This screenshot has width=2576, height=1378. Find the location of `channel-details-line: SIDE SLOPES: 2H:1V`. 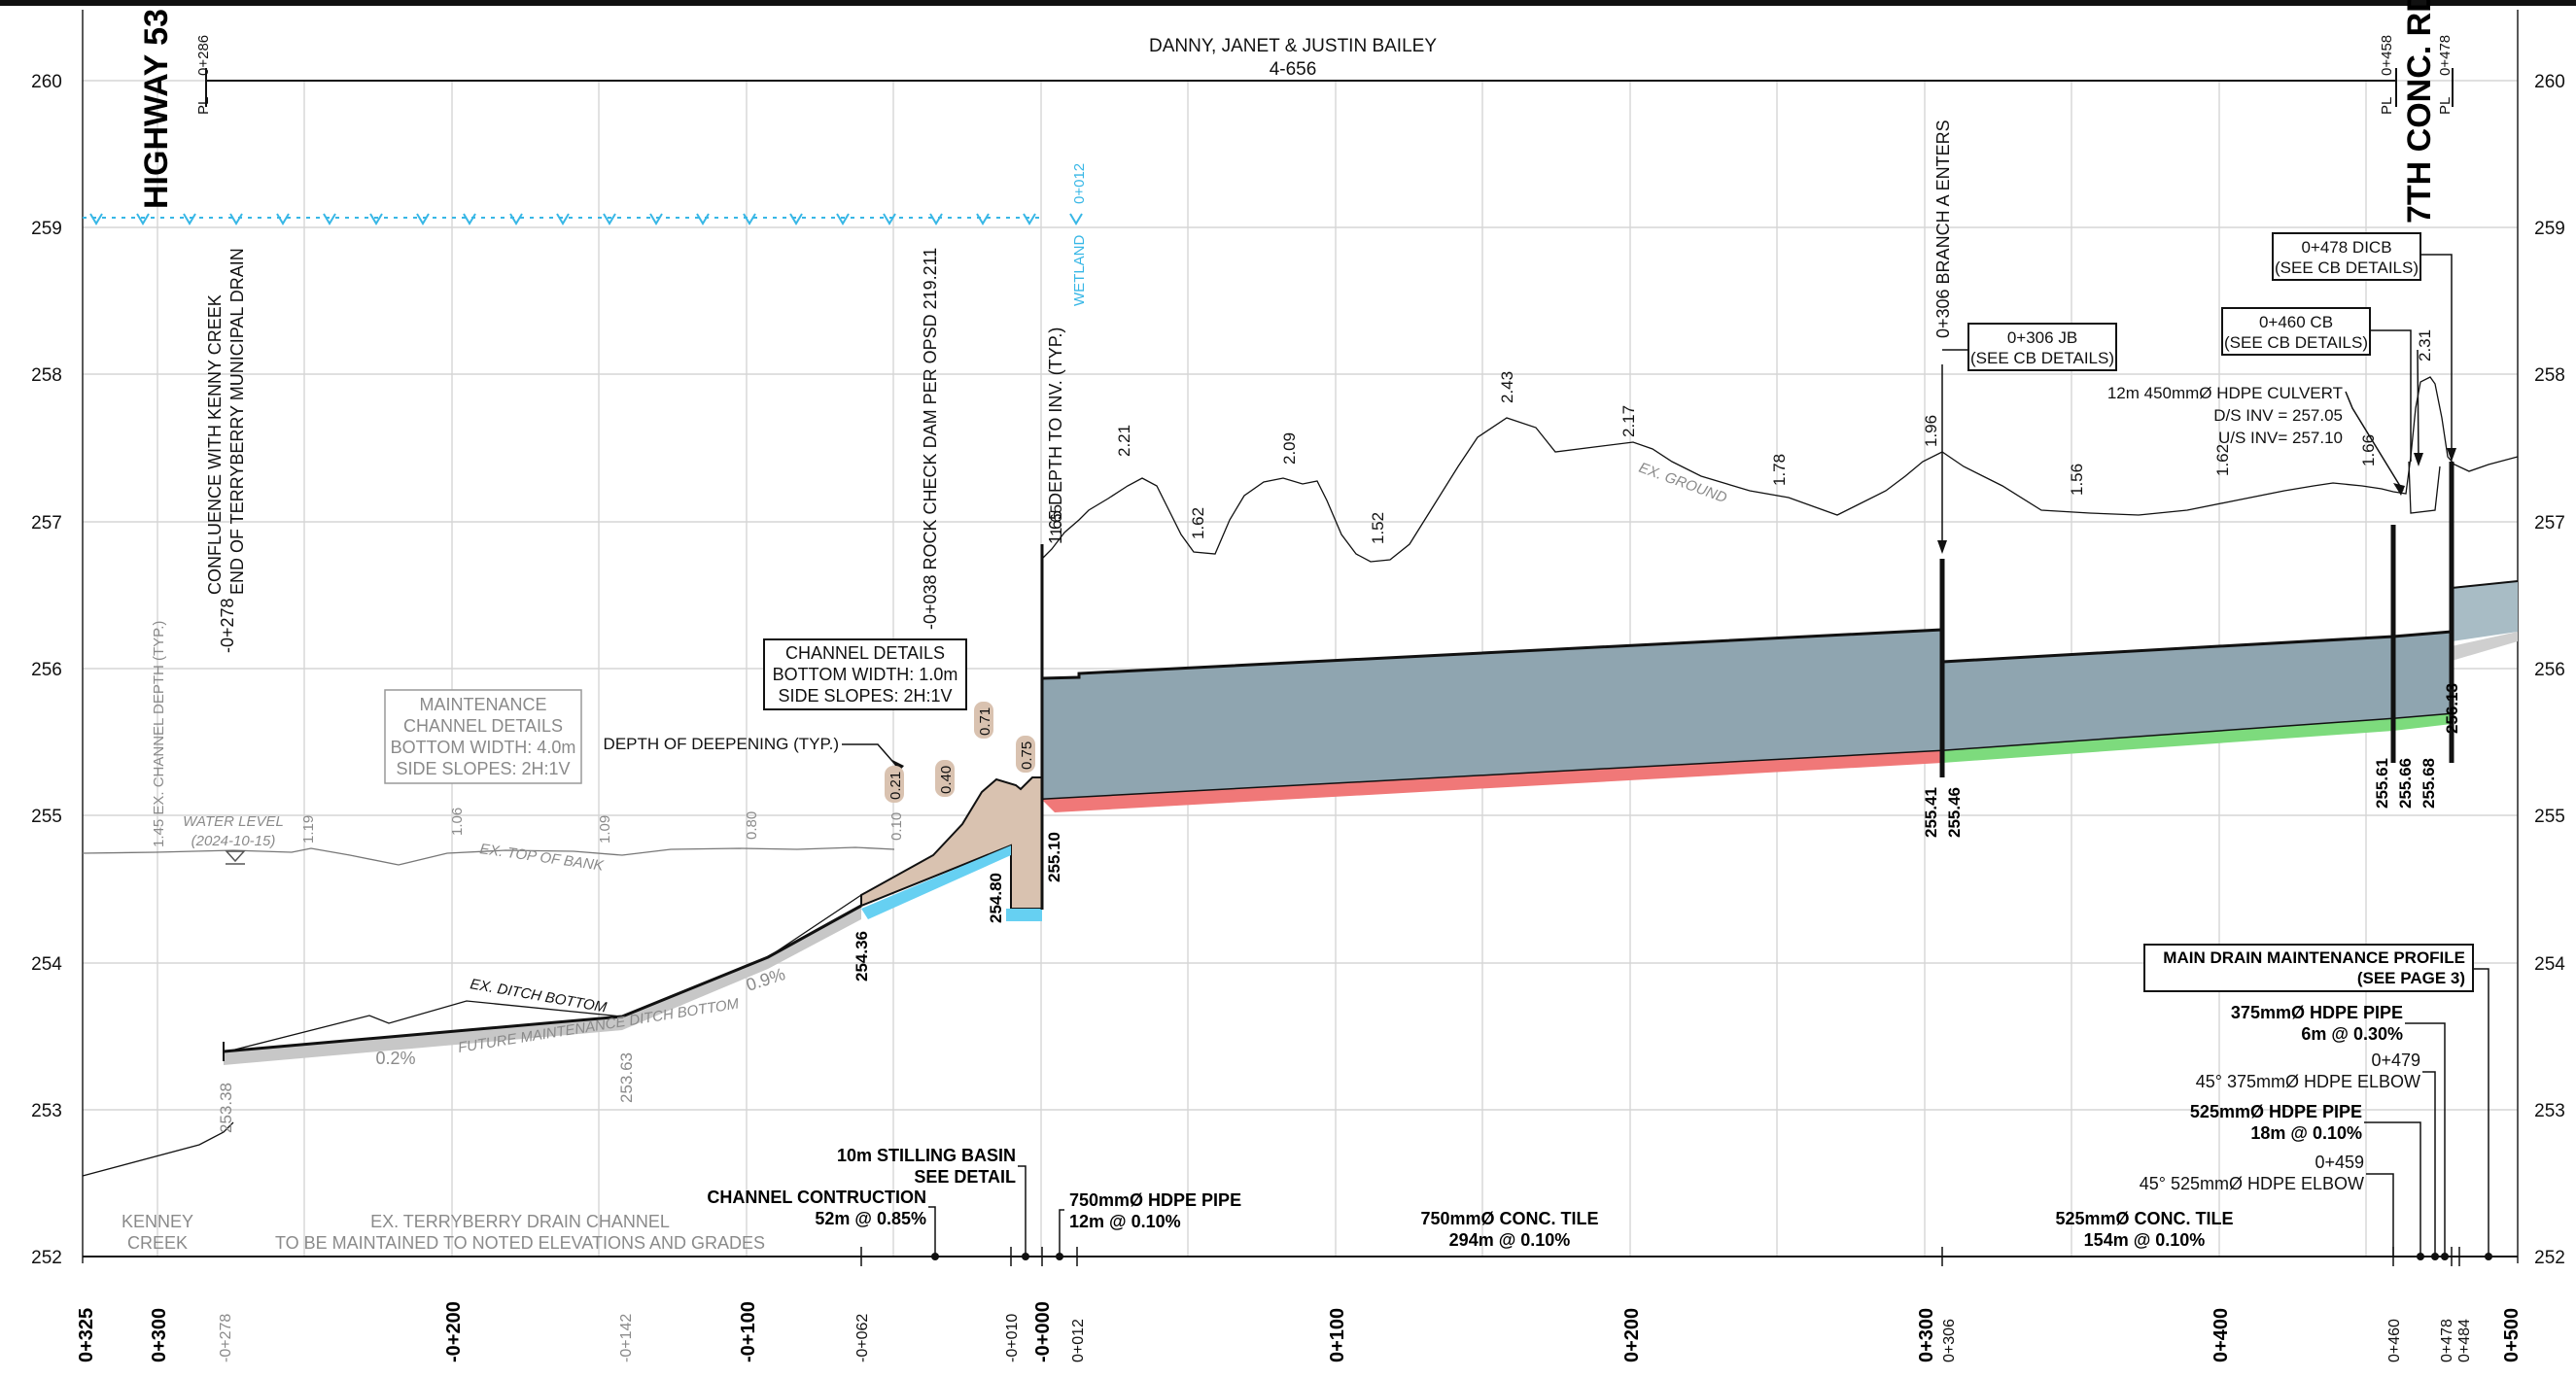

channel-details-line: SIDE SLOPES: 2H:1V is located at coordinates (865, 696).